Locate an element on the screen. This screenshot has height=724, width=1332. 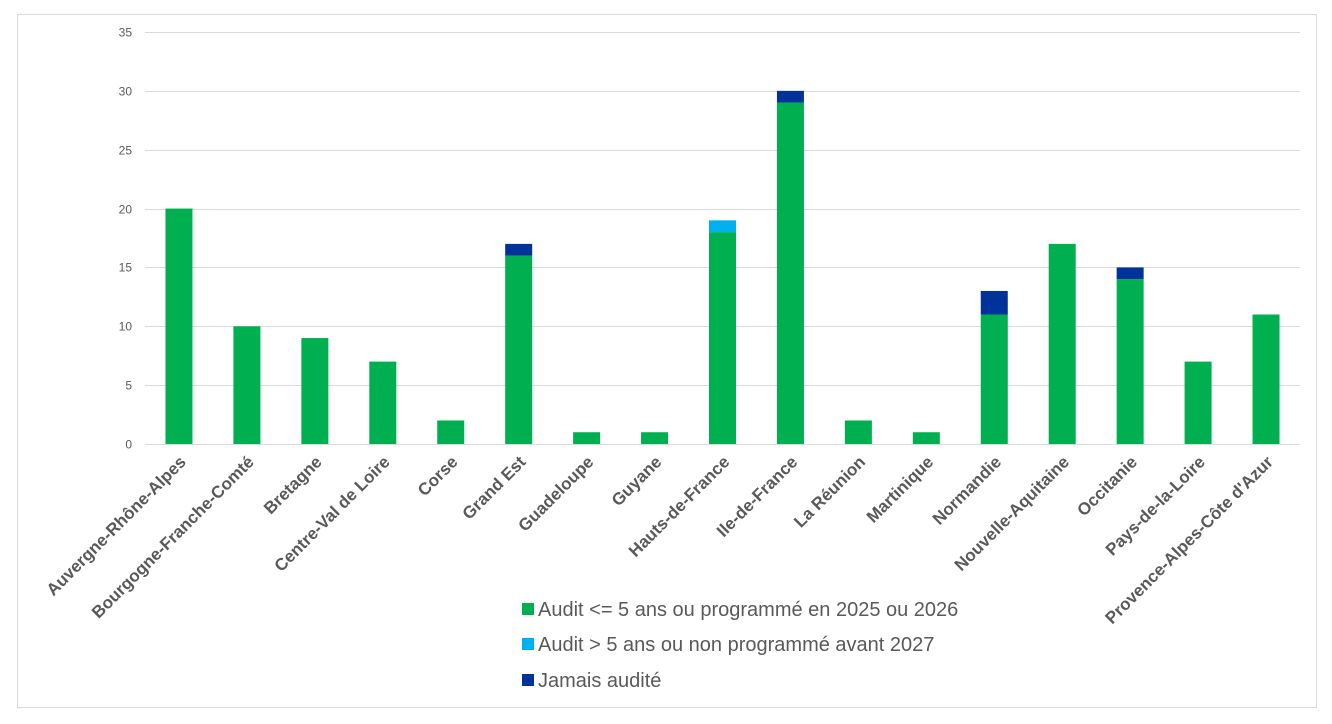
x-category-label: Bretagne is located at coordinates (293, 485).